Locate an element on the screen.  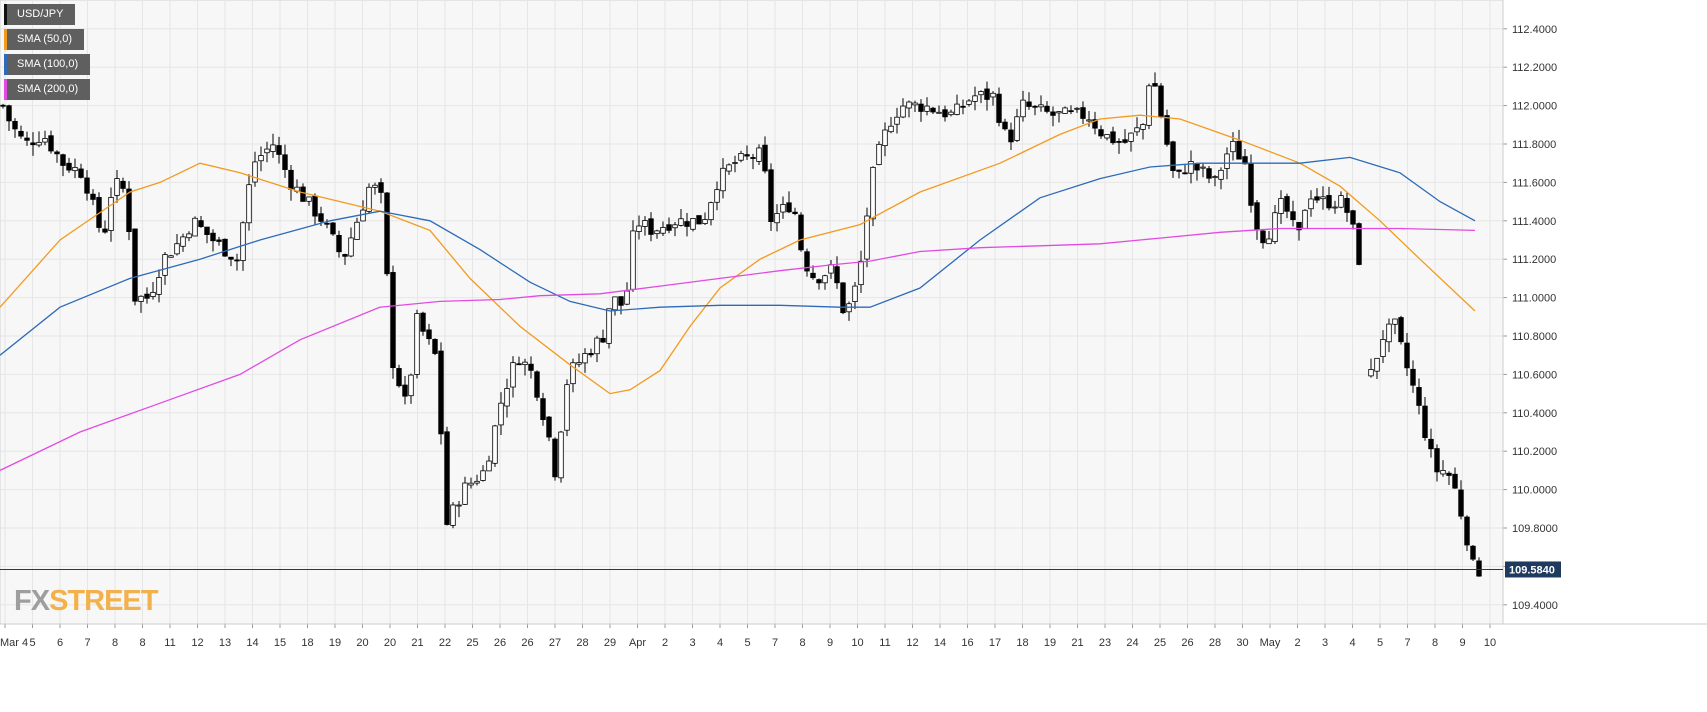
x-tick-label: 5 is located at coordinates (32, 643).